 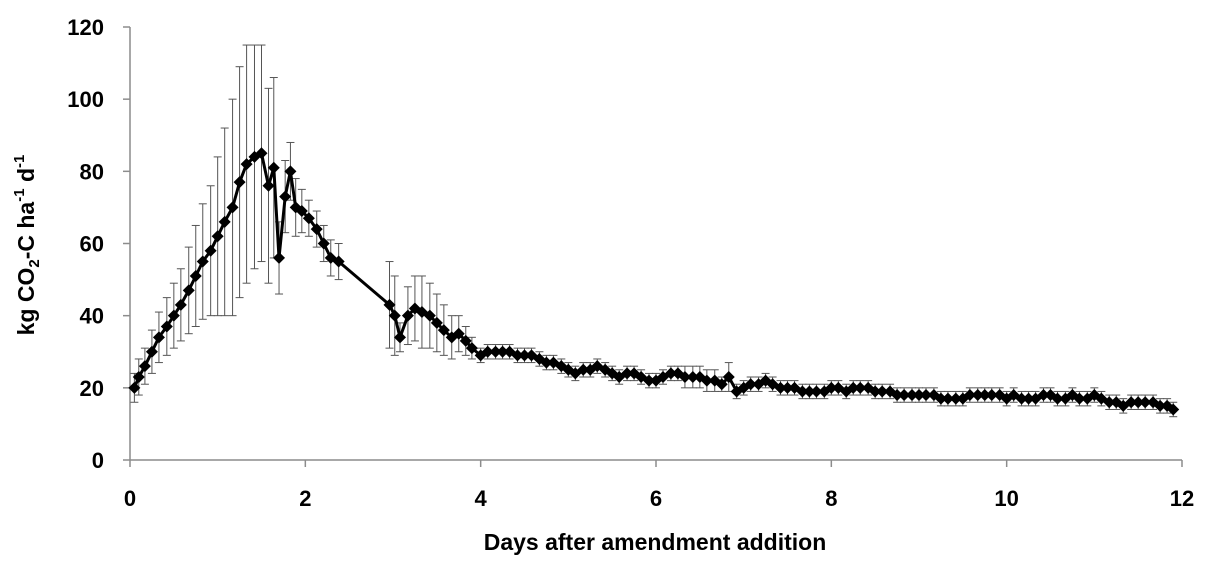 I want to click on x-tick-label: 10, so click(x=1006, y=498).